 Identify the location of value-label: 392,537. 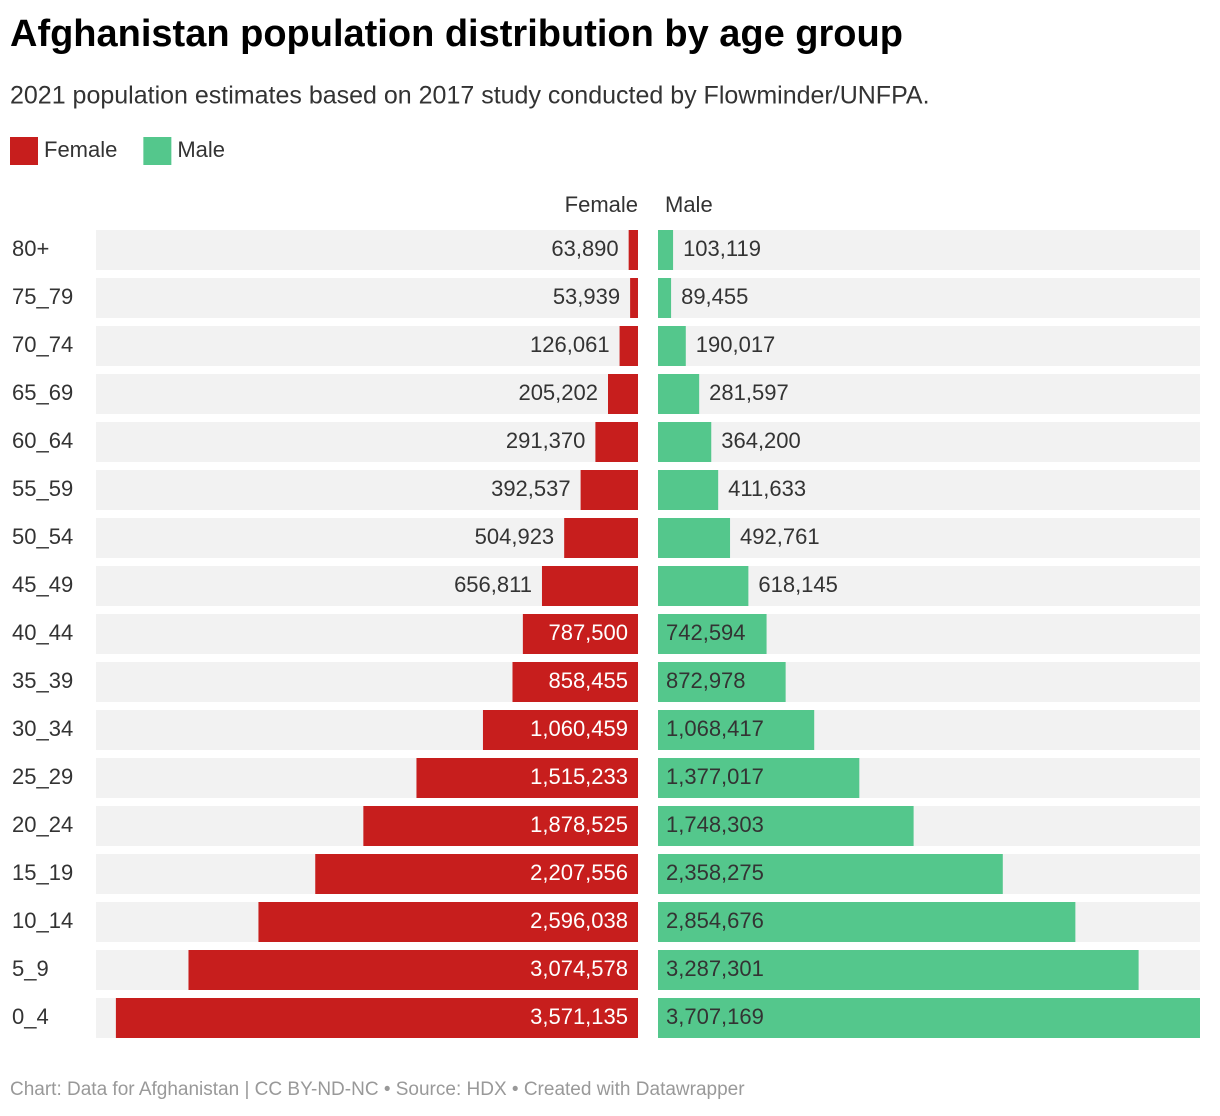
(531, 488).